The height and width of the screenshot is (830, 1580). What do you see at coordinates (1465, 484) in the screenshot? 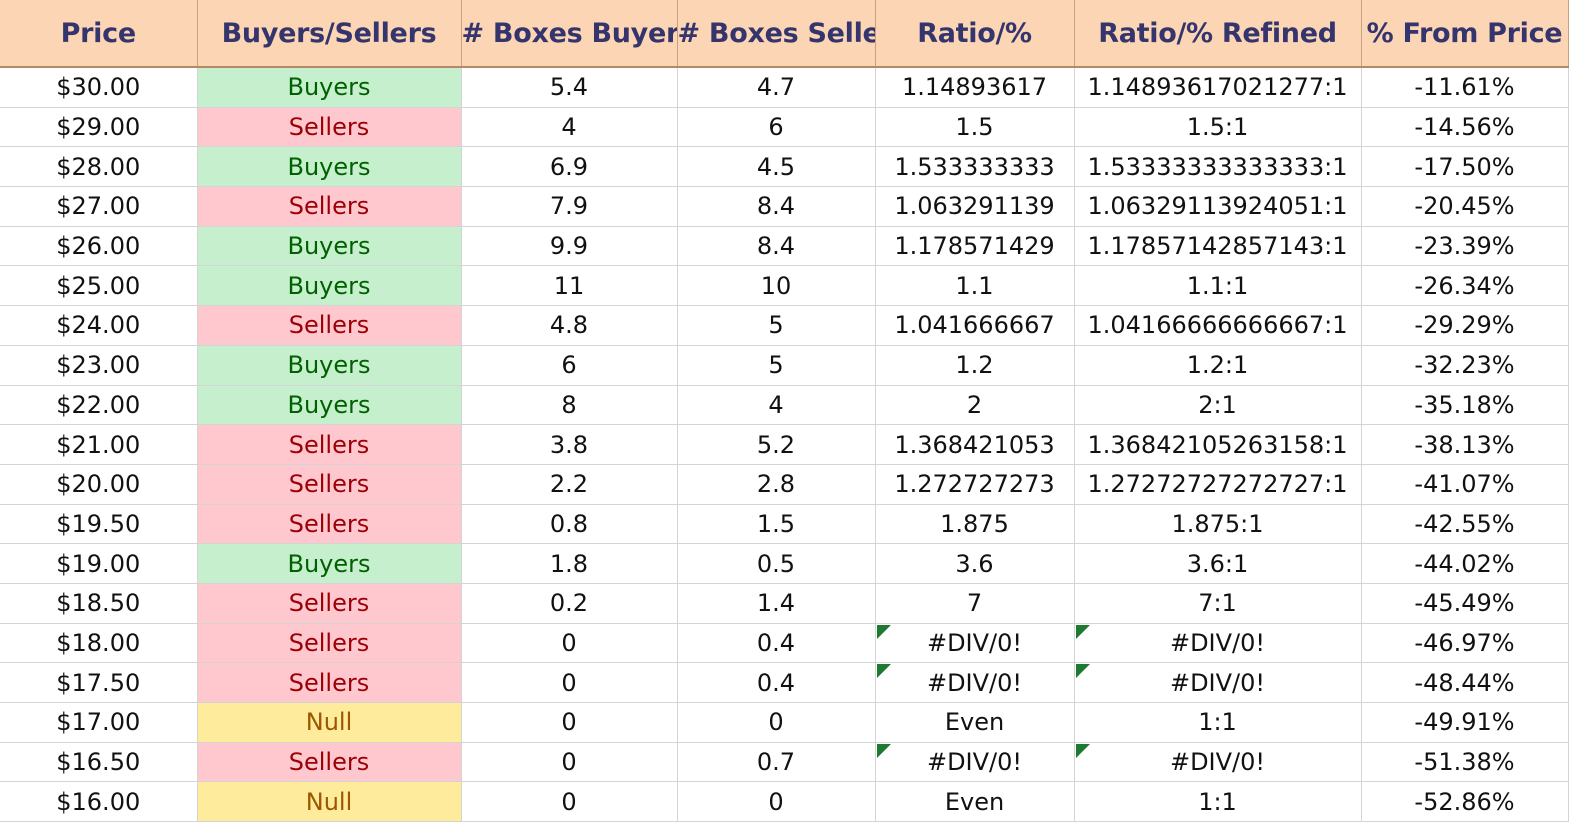
I see `from-price-cell: -41.07%` at bounding box center [1465, 484].